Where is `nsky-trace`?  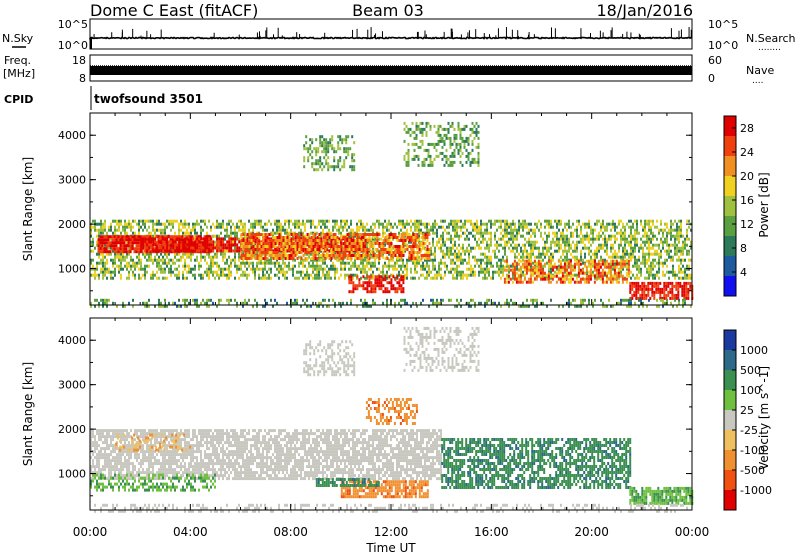
nsky-trace is located at coordinates (391, 38).